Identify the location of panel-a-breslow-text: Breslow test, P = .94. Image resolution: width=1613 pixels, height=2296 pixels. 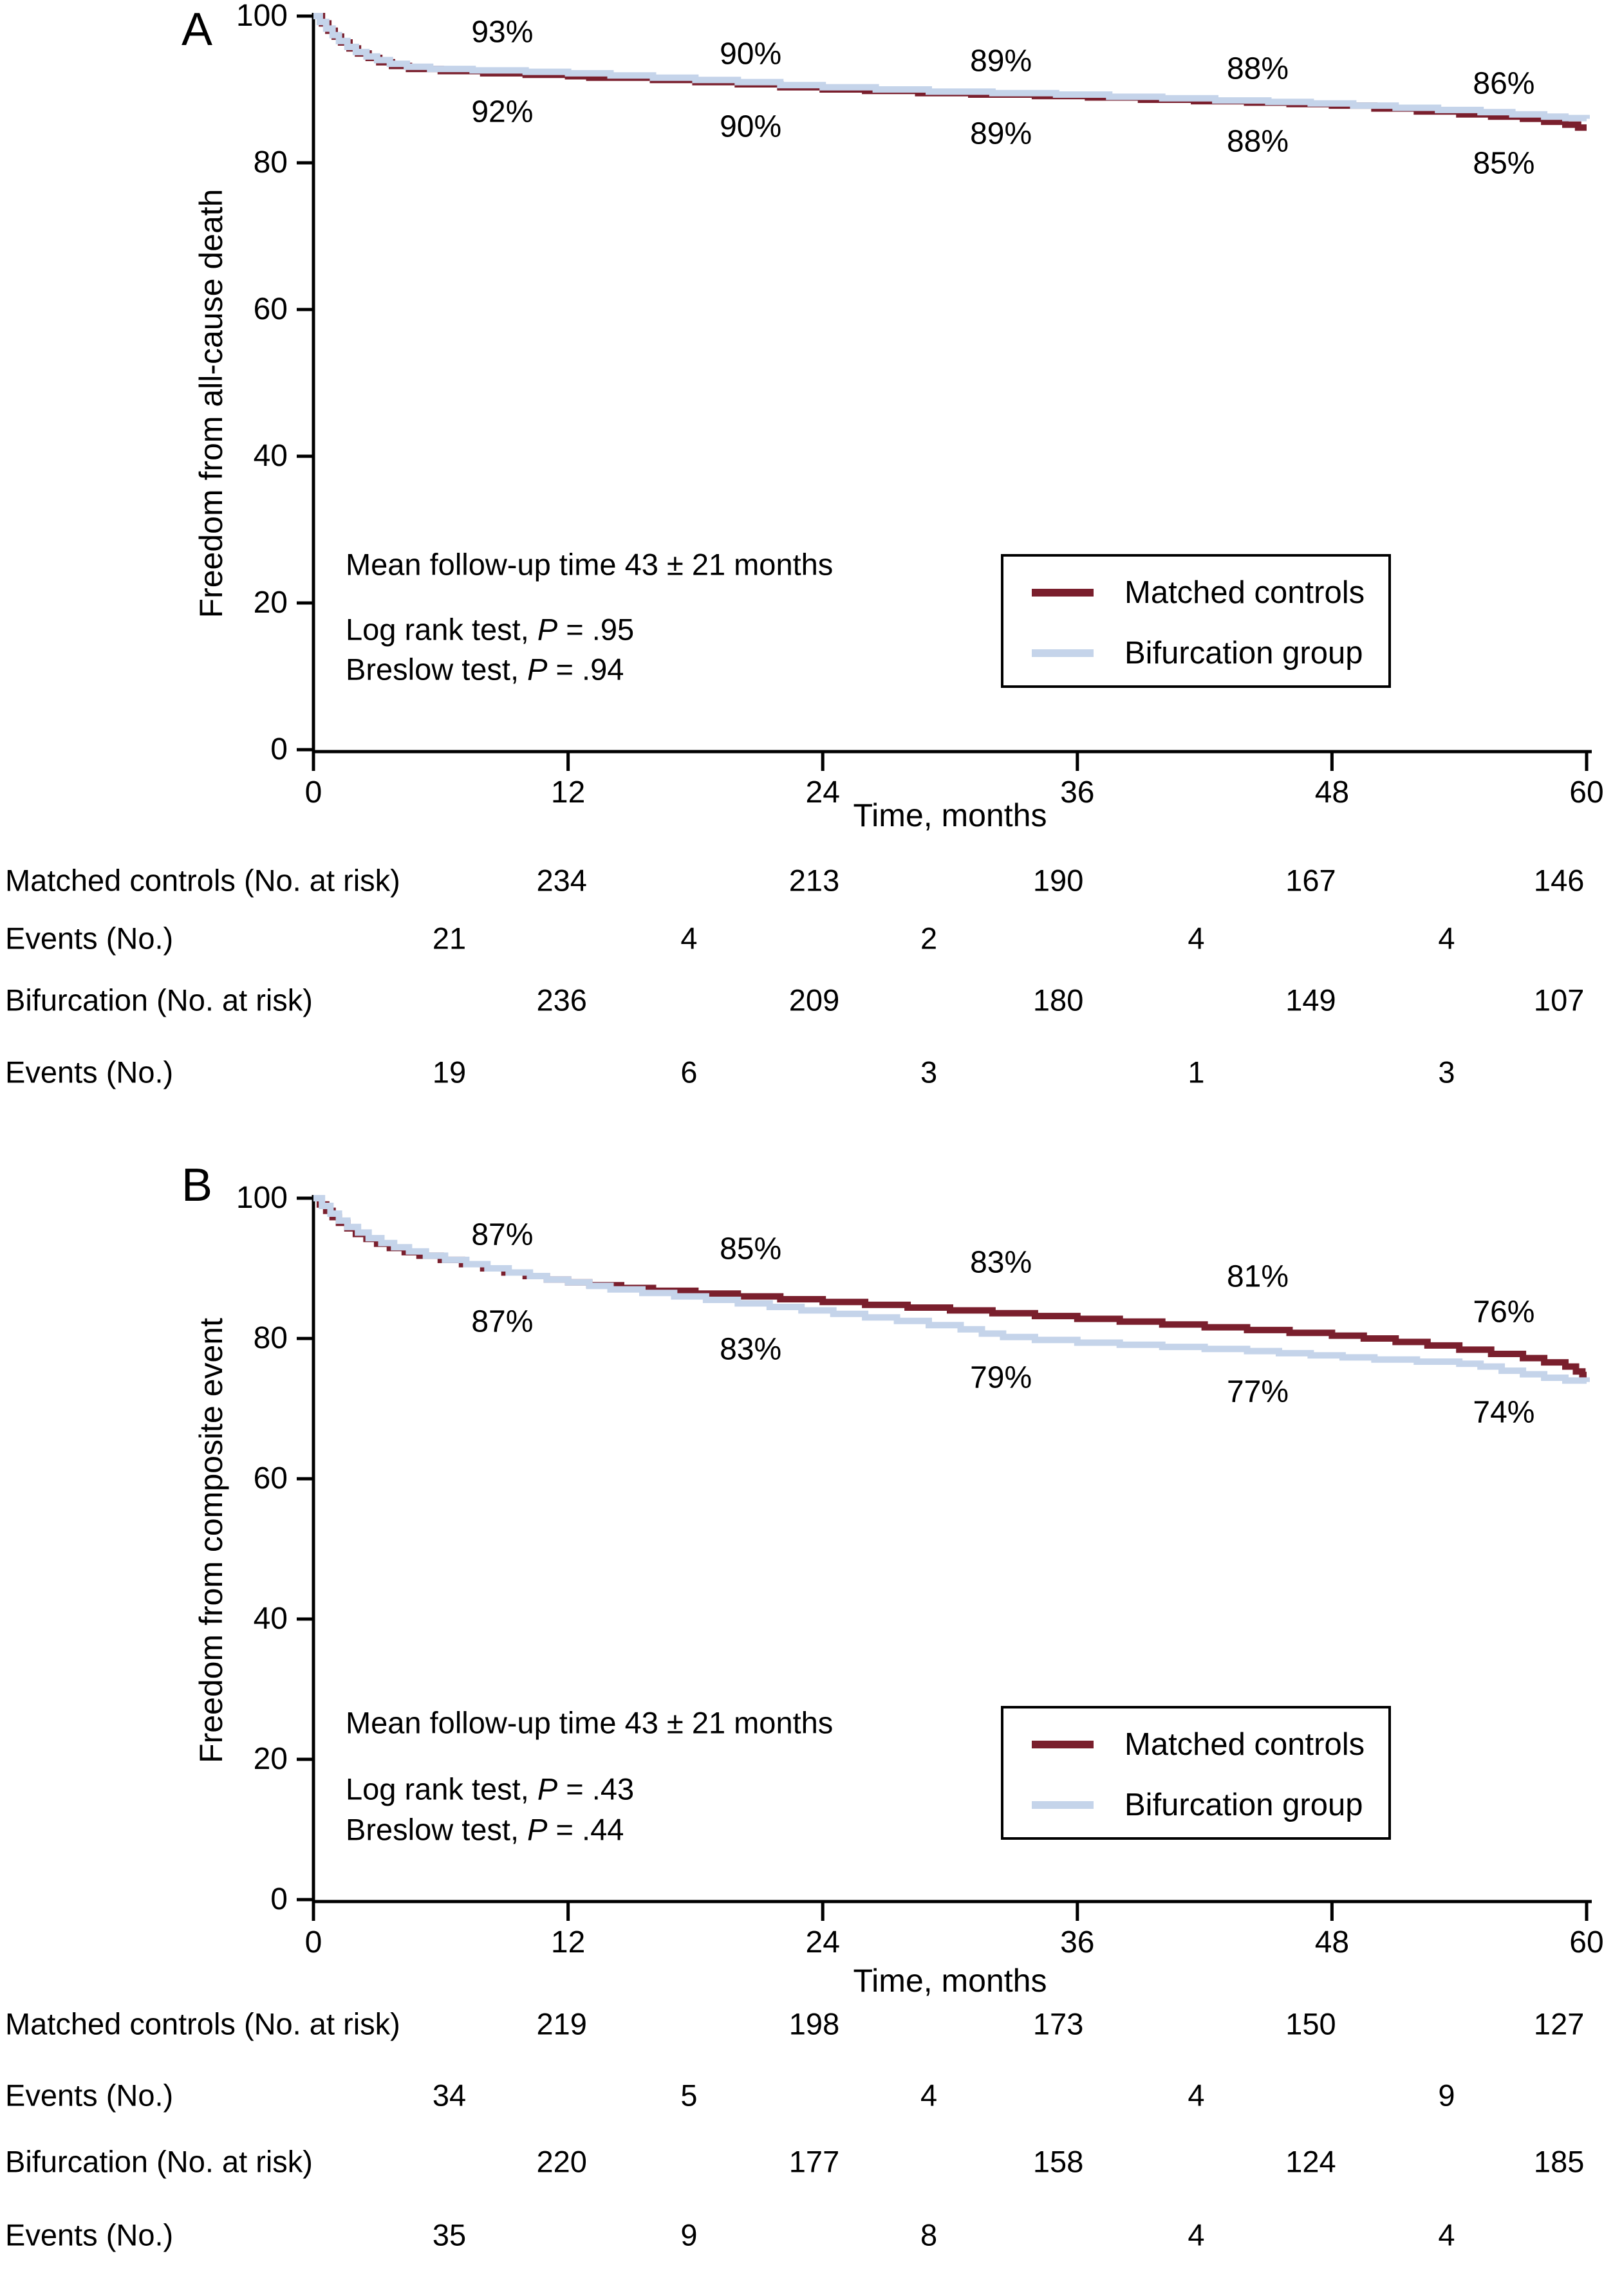
(485, 669).